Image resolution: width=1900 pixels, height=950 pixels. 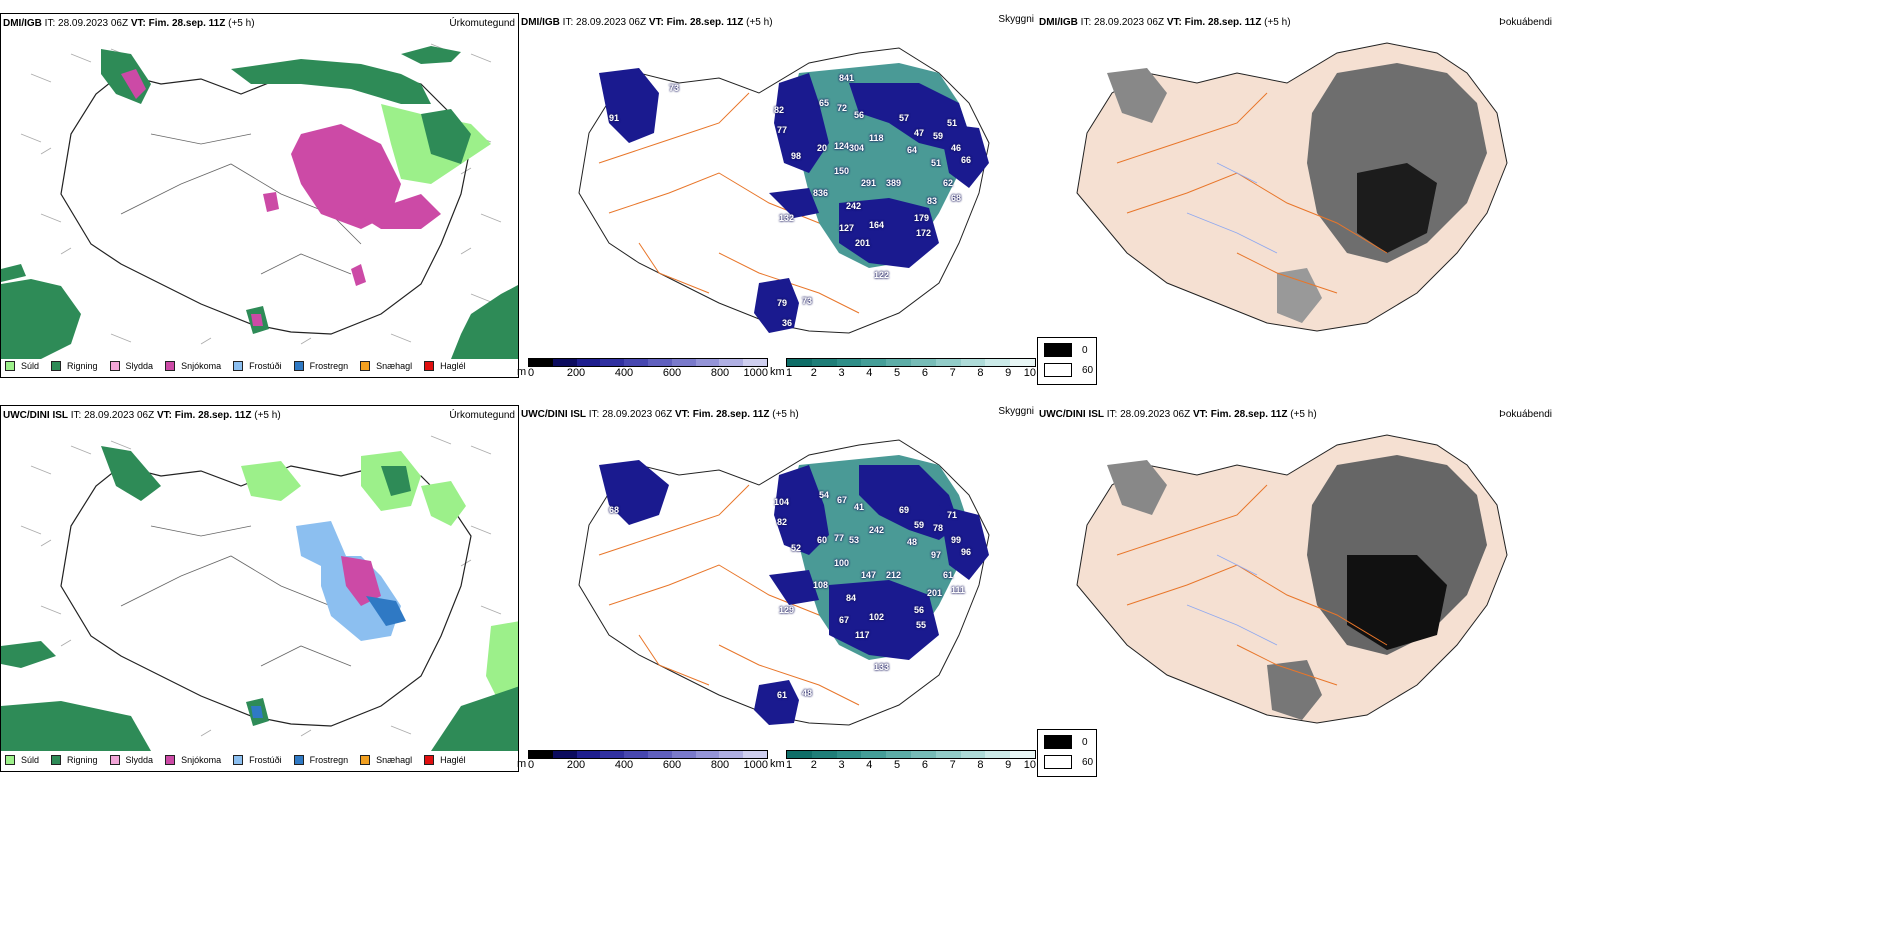 I want to click on cloud-base-label: 47, so click(x=919, y=133).